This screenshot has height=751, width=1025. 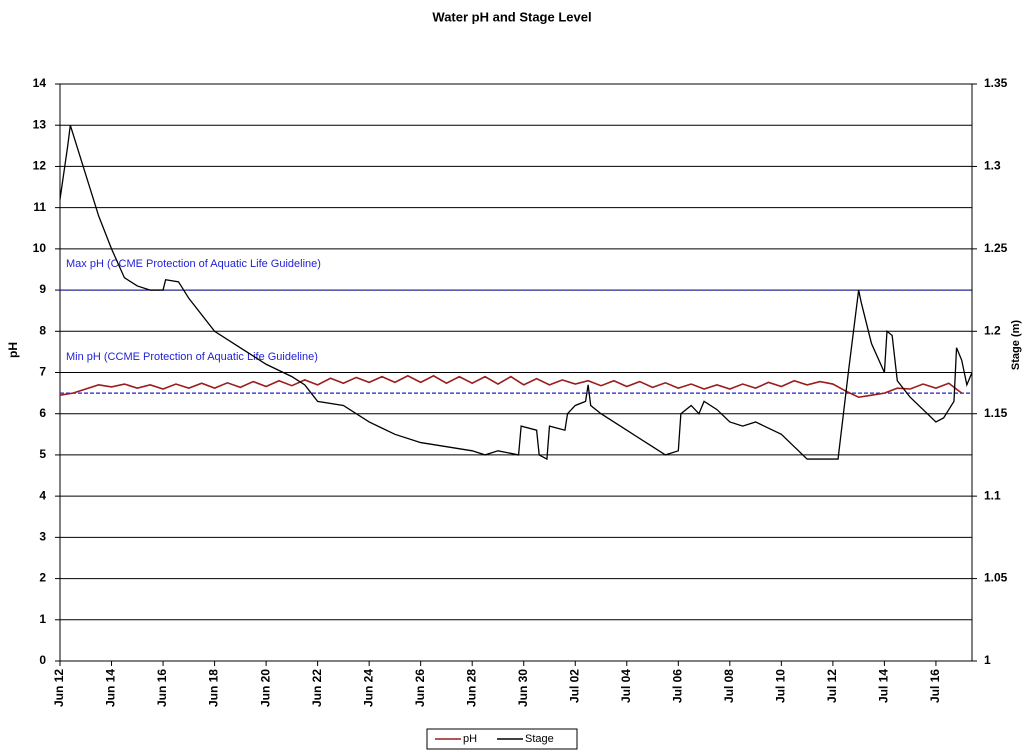 What do you see at coordinates (42, 372) in the screenshot?
I see `y-tick-label: 7` at bounding box center [42, 372].